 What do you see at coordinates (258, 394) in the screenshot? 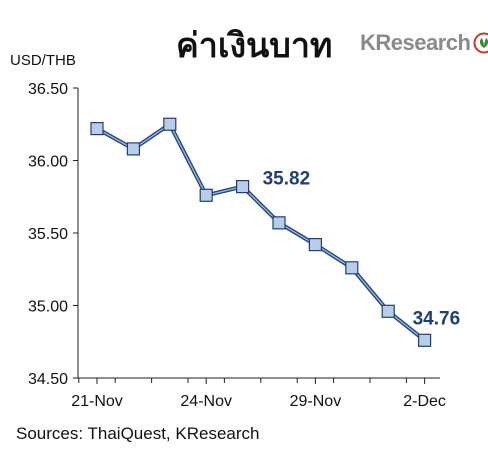
I see `x-axis-ticks: 21-Nov 24-Nov 29-Nov 2-Dec` at bounding box center [258, 394].